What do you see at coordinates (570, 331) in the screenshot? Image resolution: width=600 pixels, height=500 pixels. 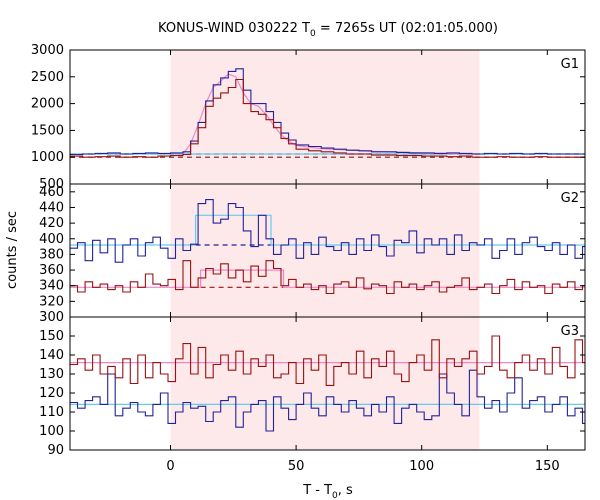 I see `panel-label-g3: G3` at bounding box center [570, 331].